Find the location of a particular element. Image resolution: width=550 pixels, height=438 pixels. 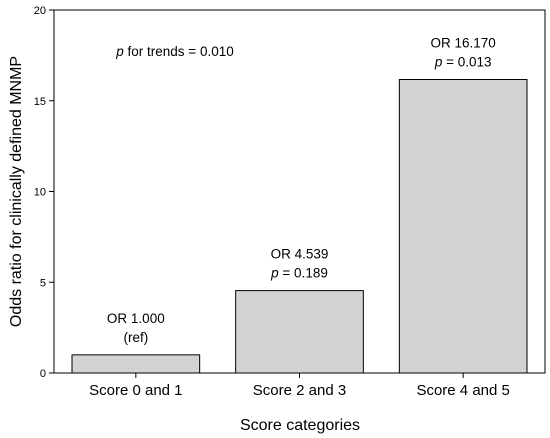

x-axis-title: Score categories is located at coordinates (300, 425).